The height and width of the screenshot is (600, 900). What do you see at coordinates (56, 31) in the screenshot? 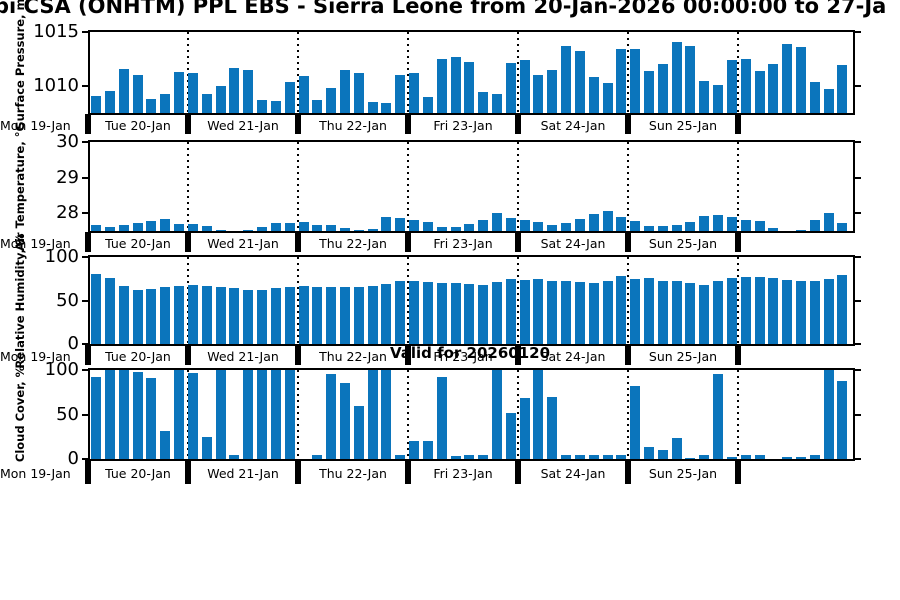
I see `y-tick-label: 1015` at bounding box center [56, 31].